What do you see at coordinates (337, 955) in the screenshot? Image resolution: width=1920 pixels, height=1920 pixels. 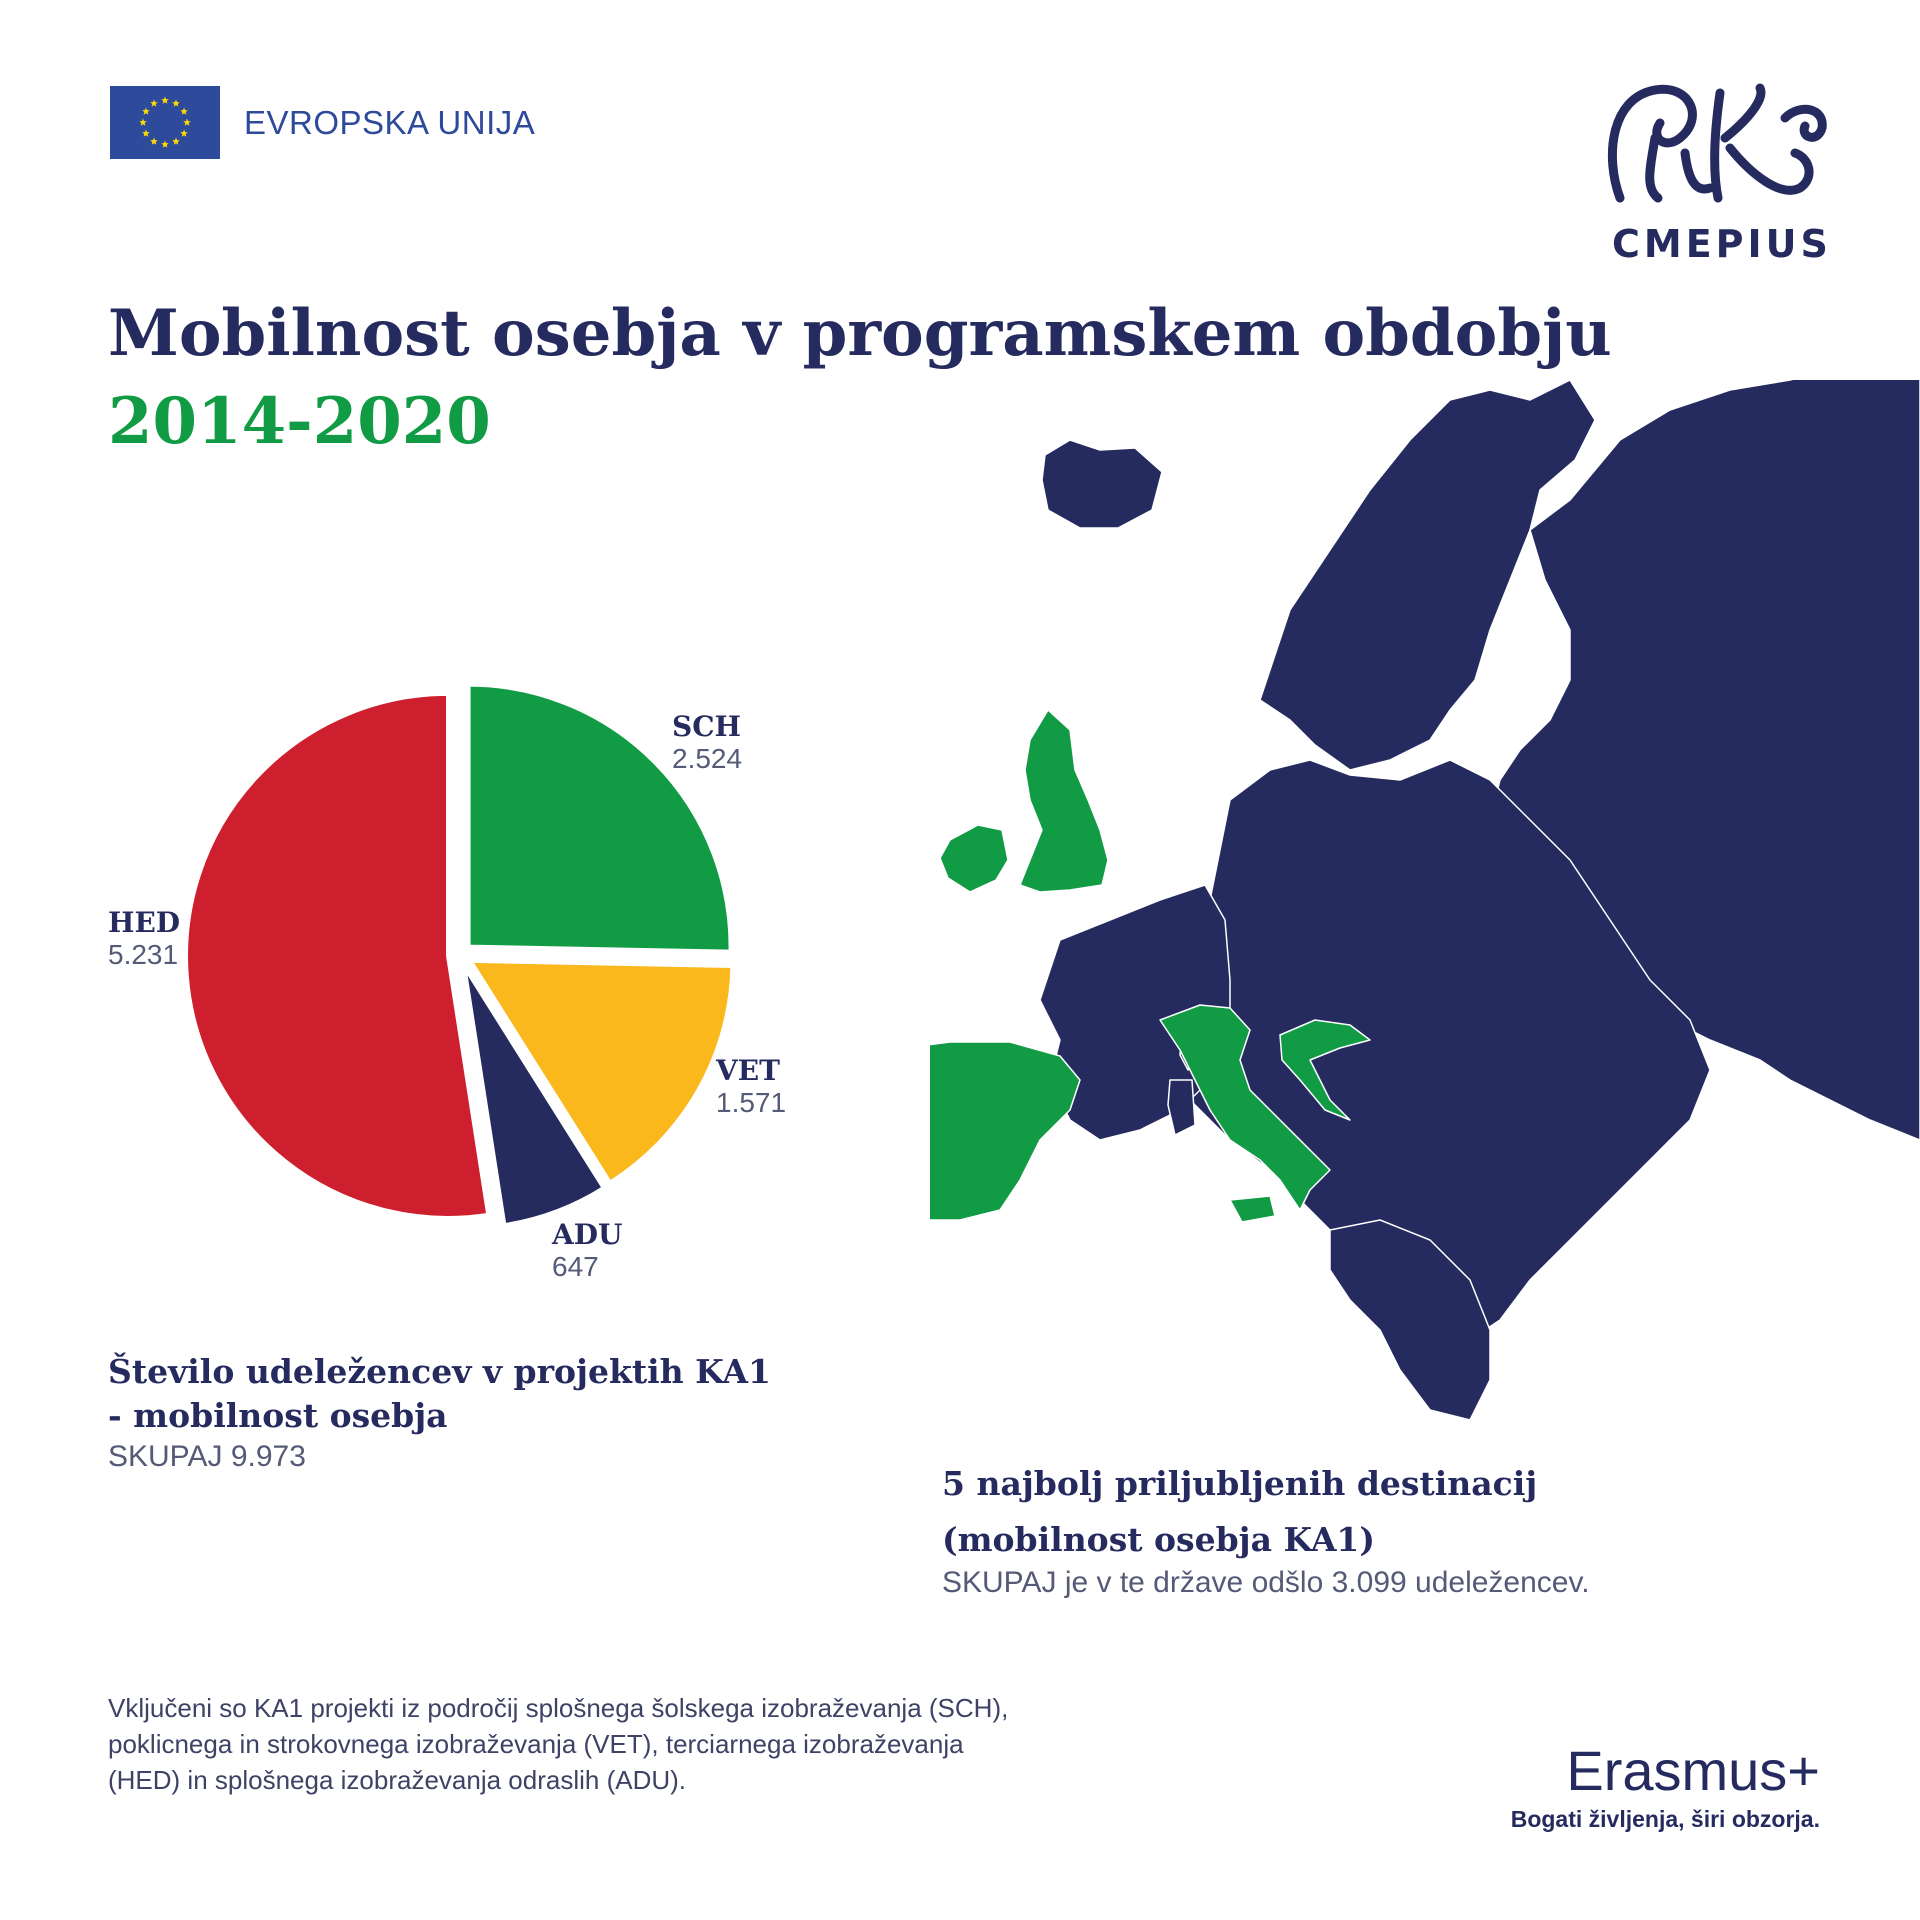 I see `pie-slice-hed` at bounding box center [337, 955].